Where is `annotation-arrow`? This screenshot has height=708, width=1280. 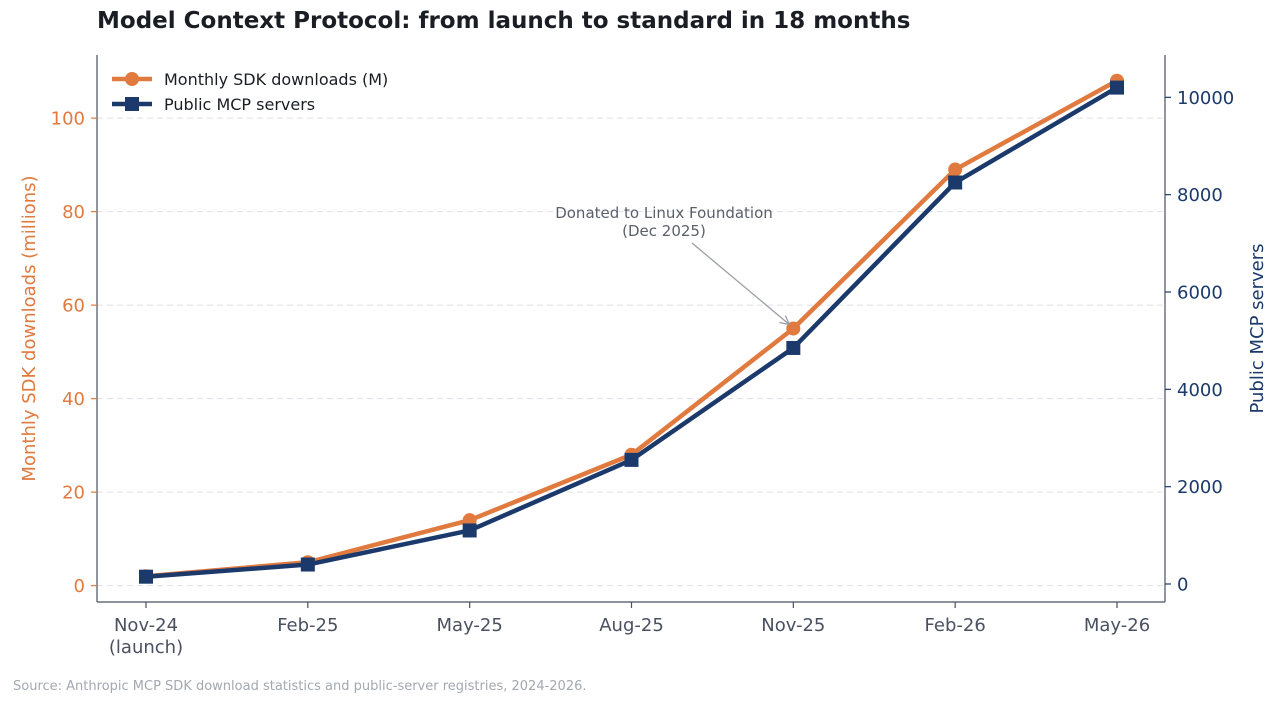
annotation-arrow is located at coordinates (740, 283).